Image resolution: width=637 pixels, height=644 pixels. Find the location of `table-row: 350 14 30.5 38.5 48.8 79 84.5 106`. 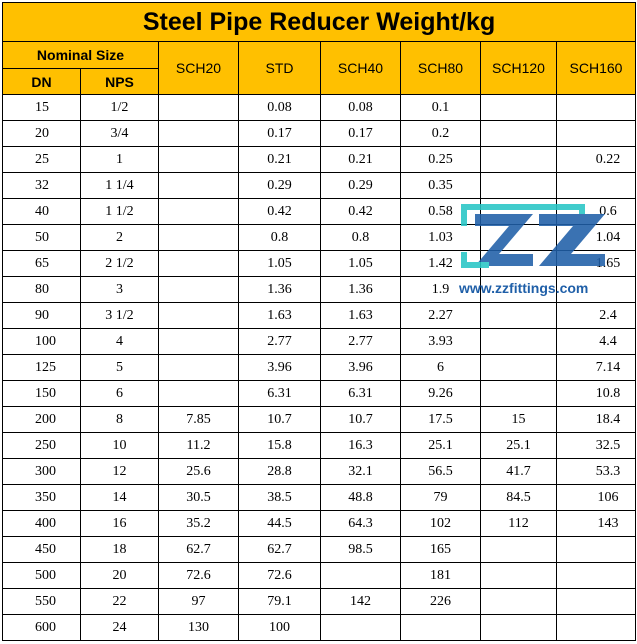

table-row: 350 14 30.5 38.5 48.8 79 84.5 106 is located at coordinates (319, 497).